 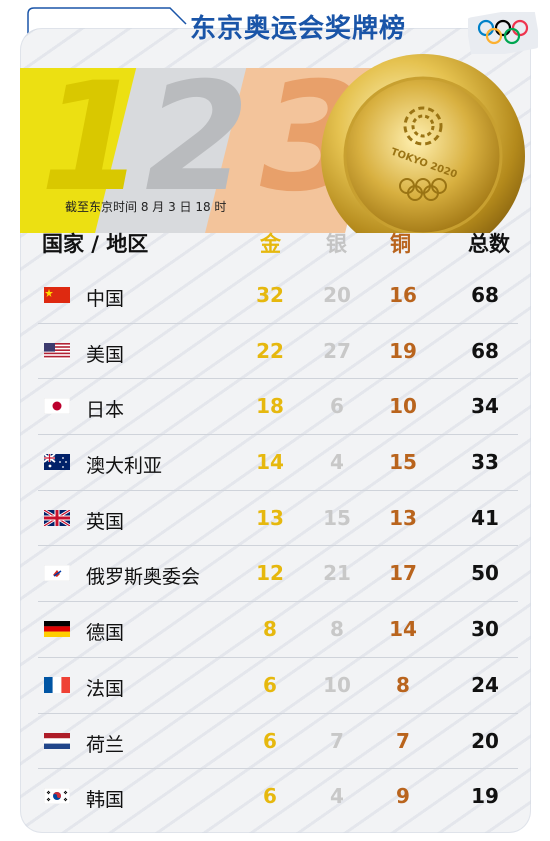 I want to click on country-name: 德国, so click(x=105, y=633).